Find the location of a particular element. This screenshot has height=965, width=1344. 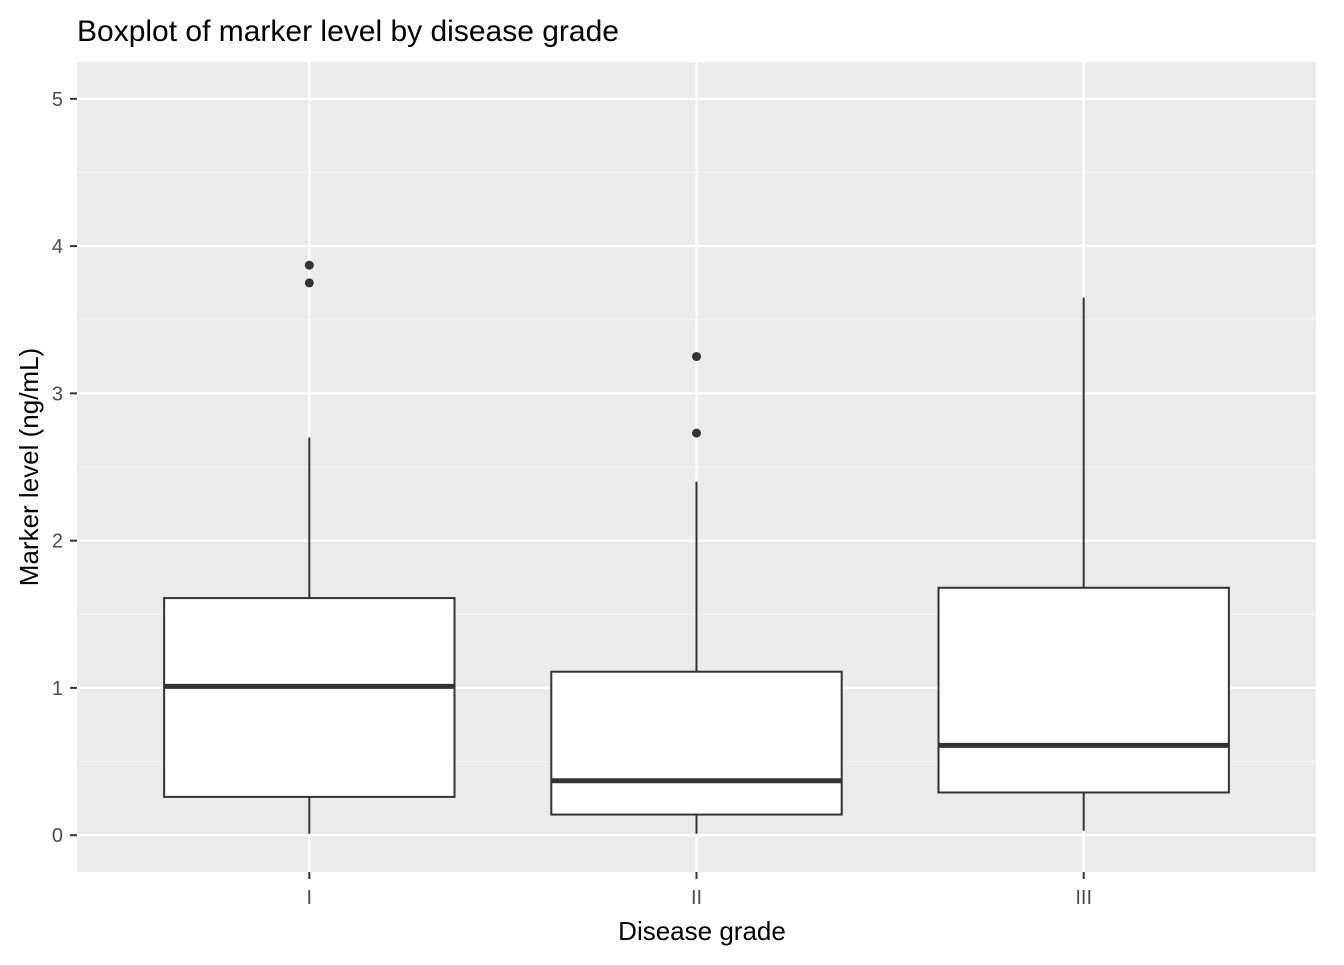

y-tick-label: 0 is located at coordinates (57, 836).